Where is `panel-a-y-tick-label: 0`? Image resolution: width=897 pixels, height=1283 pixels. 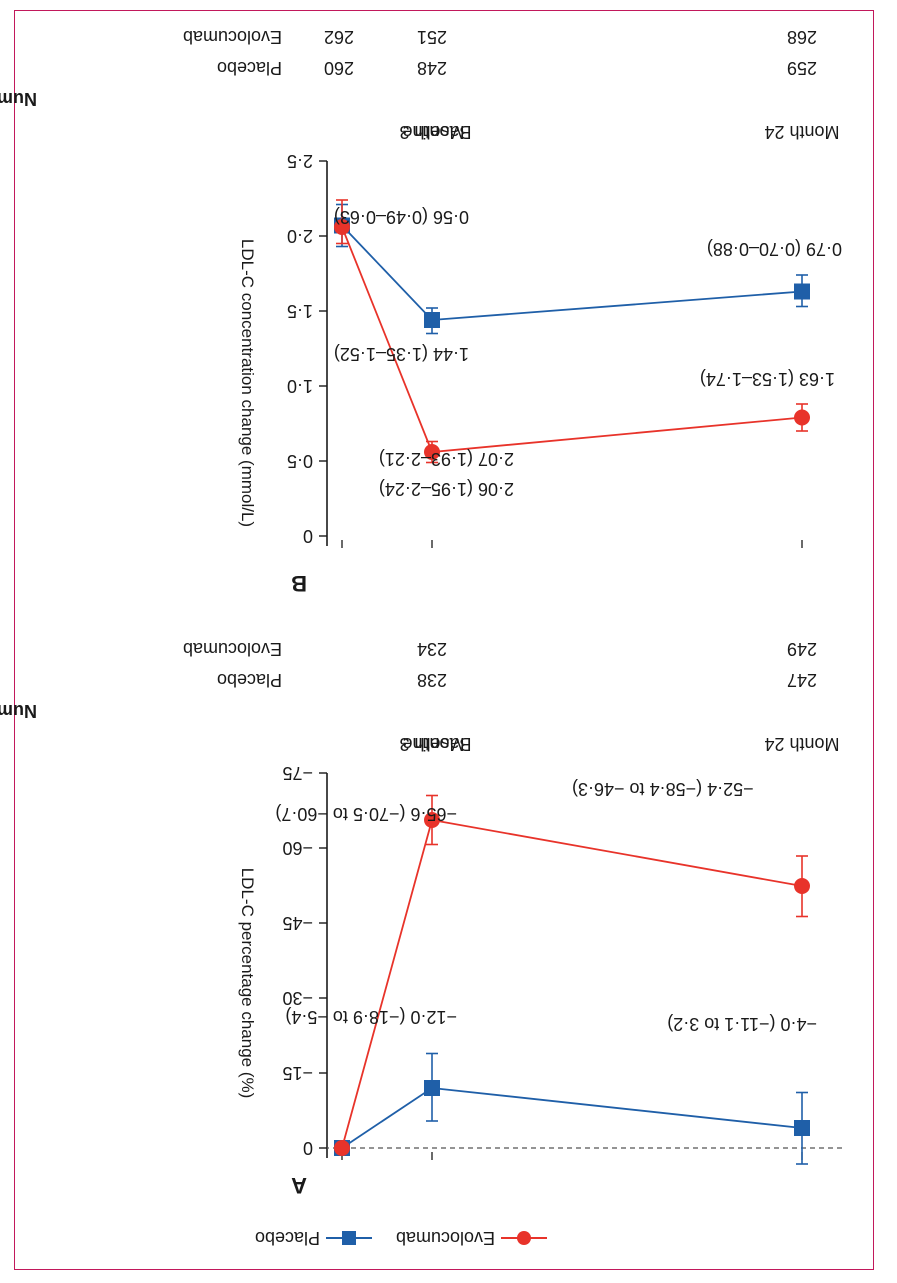 panel-a-y-tick-label: 0 is located at coordinates (308, 1148).